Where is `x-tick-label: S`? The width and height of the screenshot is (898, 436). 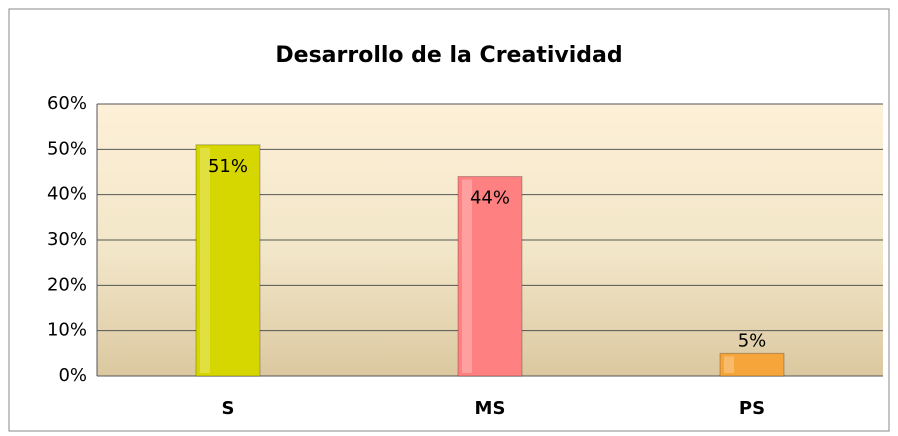
x-tick-label: S is located at coordinates (228, 408).